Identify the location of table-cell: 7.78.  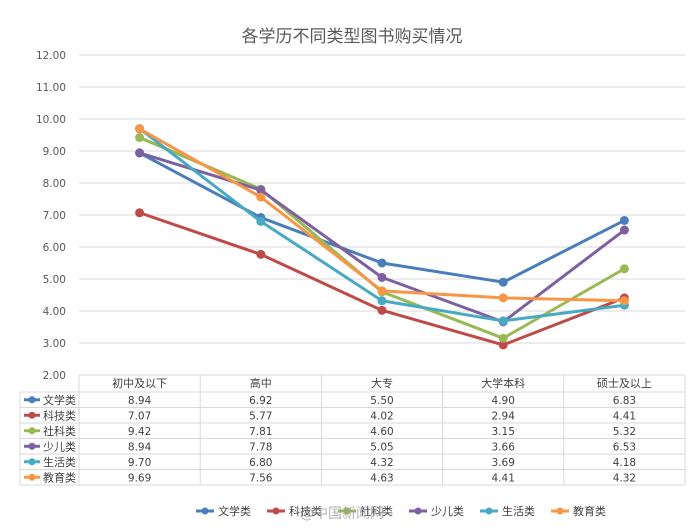
(260, 447).